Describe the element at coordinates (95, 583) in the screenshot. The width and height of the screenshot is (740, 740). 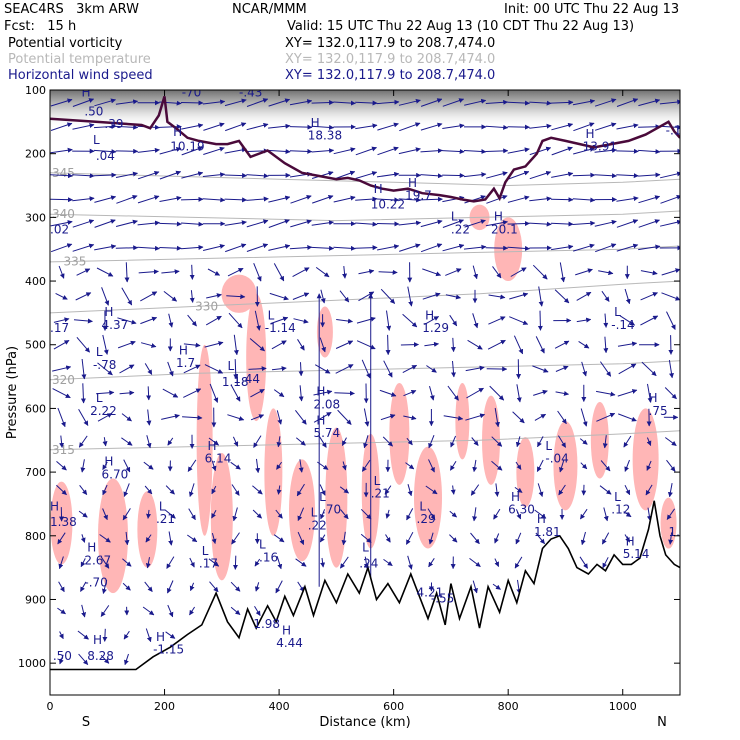
I see `field-label-82: -.70` at that location.